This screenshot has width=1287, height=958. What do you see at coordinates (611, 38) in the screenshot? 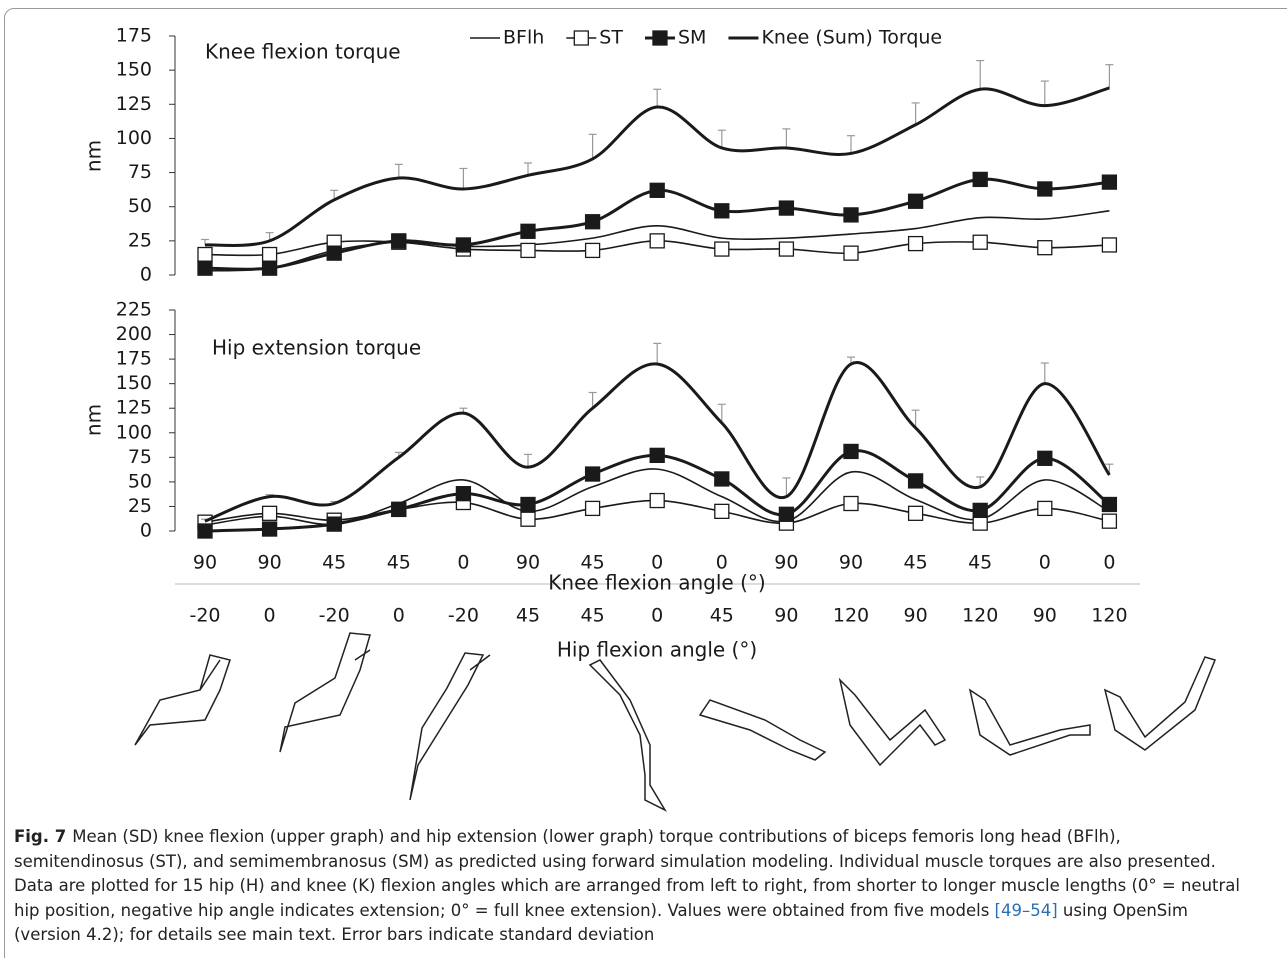
I see `legend-label: ST` at bounding box center [611, 38].